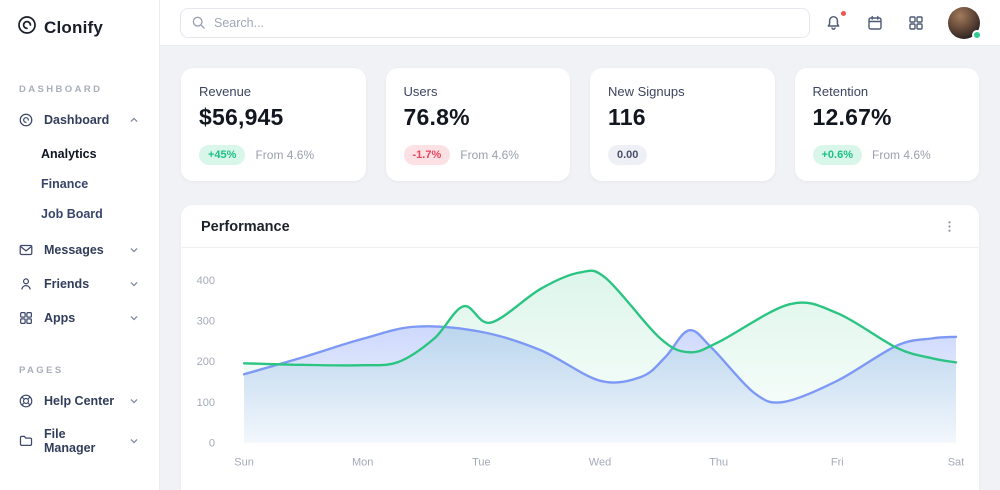 The height and width of the screenshot is (490, 1000). Describe the element at coordinates (481, 462) in the screenshot. I see `x-axis-tick: Tue` at that location.